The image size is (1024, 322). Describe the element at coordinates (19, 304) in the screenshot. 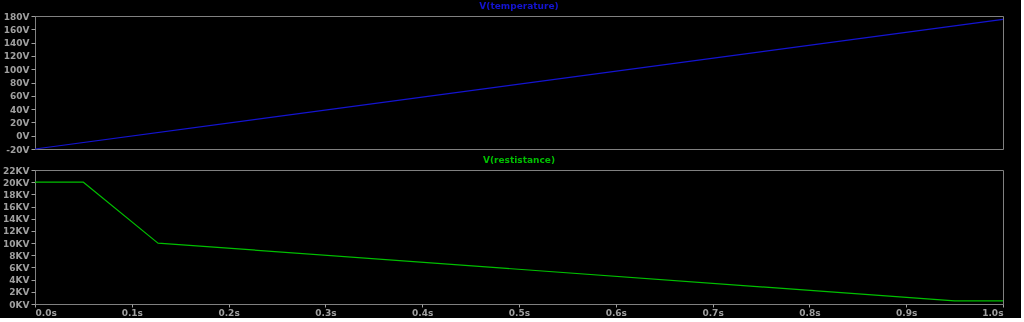

I see `y-tick-label: 0KV` at that location.